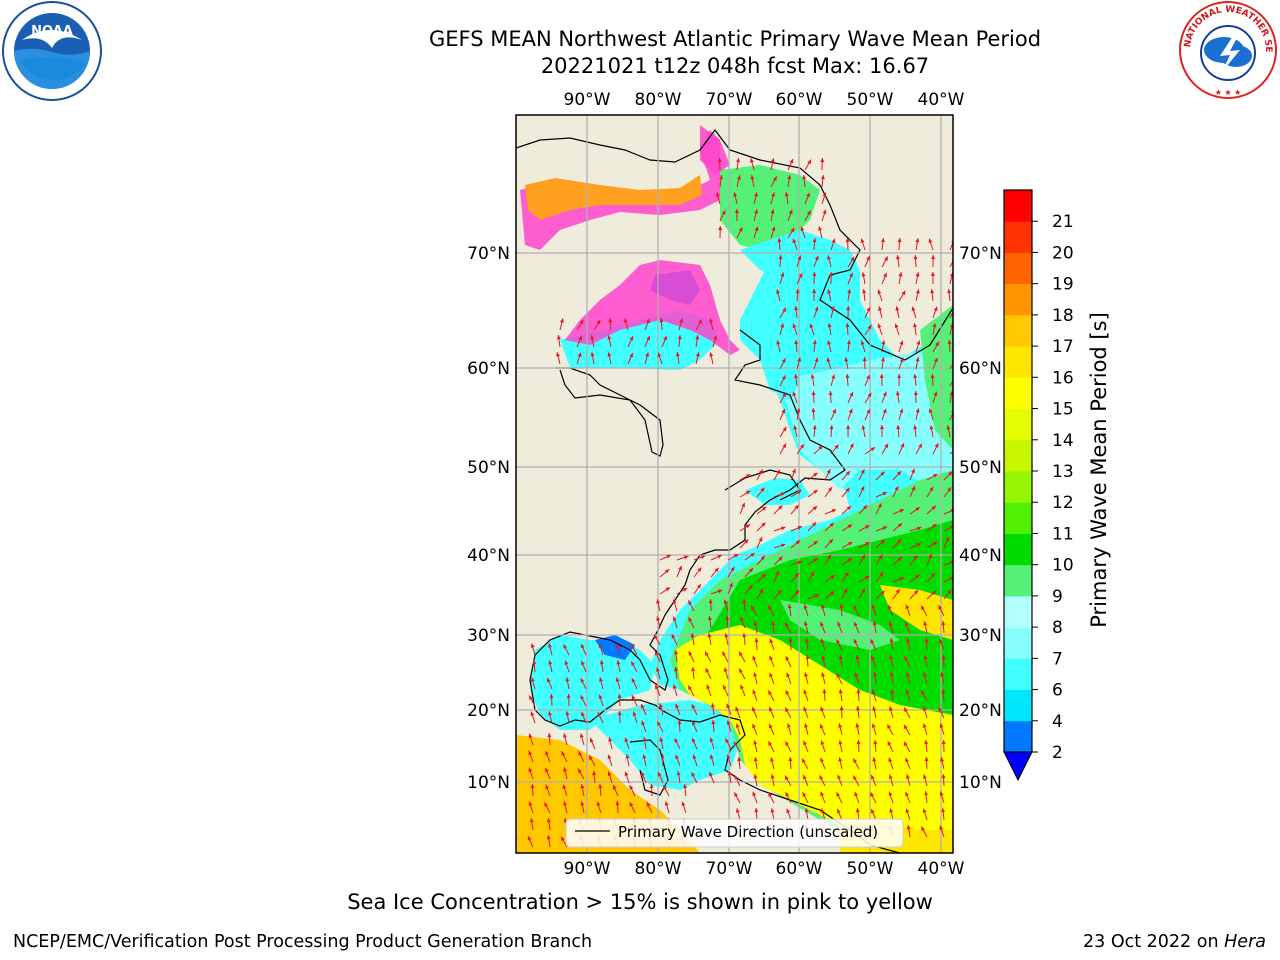 Image resolution: width=1280 pixels, height=960 pixels. What do you see at coordinates (941, 100) in the screenshot?
I see `lon-label: 40°W` at bounding box center [941, 100].